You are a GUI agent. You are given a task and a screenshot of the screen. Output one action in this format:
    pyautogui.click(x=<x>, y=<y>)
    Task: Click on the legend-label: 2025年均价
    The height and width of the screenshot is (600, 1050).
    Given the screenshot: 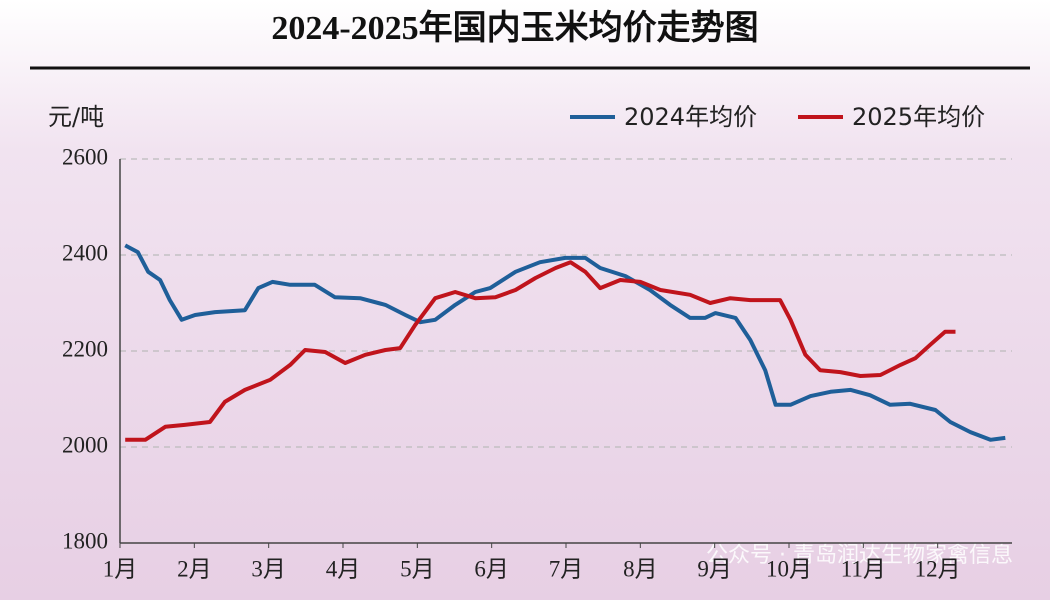 What is the action you would take?
    pyautogui.click(x=918, y=117)
    